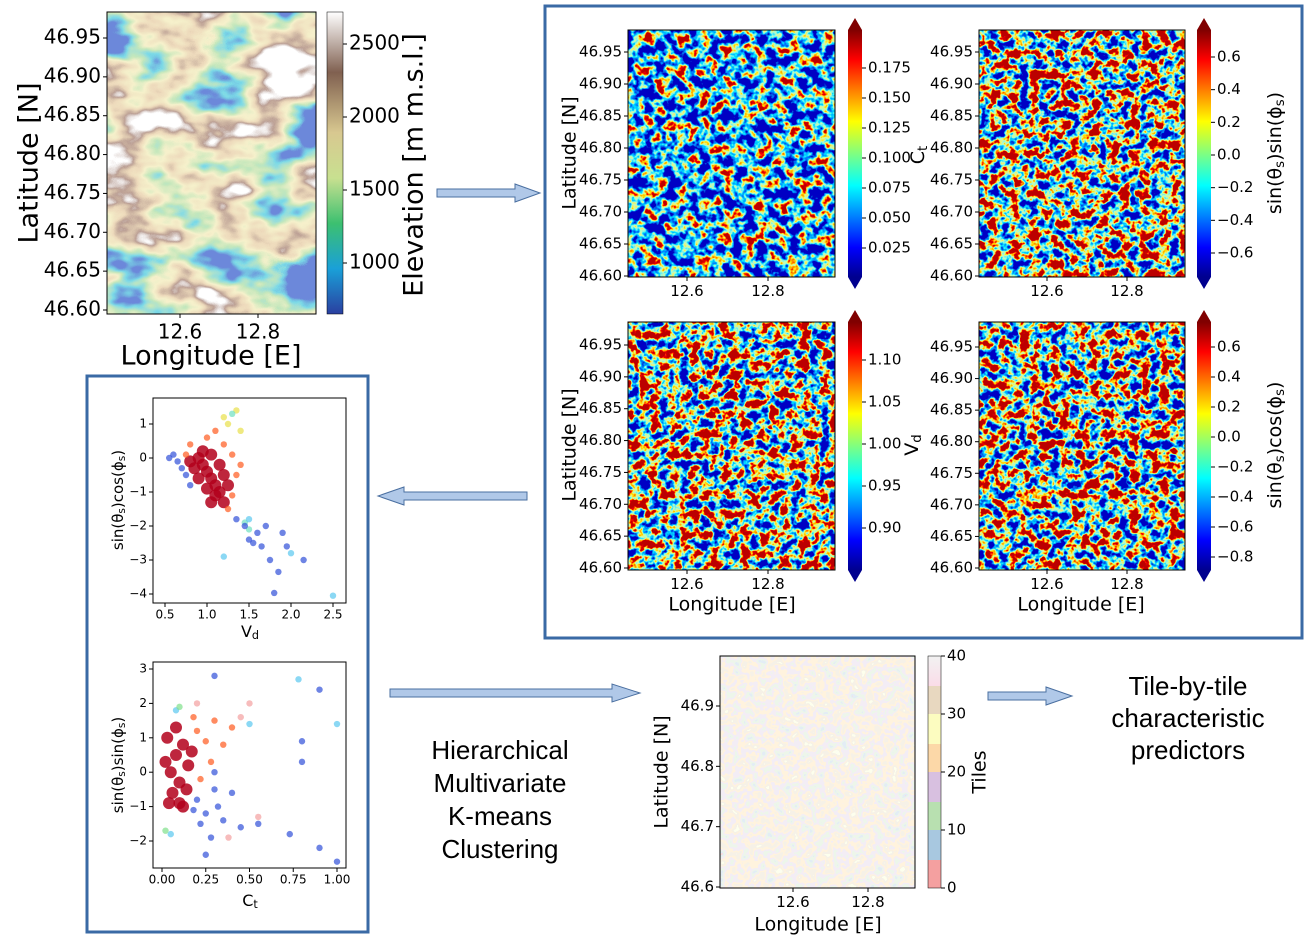 The height and width of the screenshot is (940, 1304). I want to click on label-part: )sin(ϕ, so click(1275, 133).